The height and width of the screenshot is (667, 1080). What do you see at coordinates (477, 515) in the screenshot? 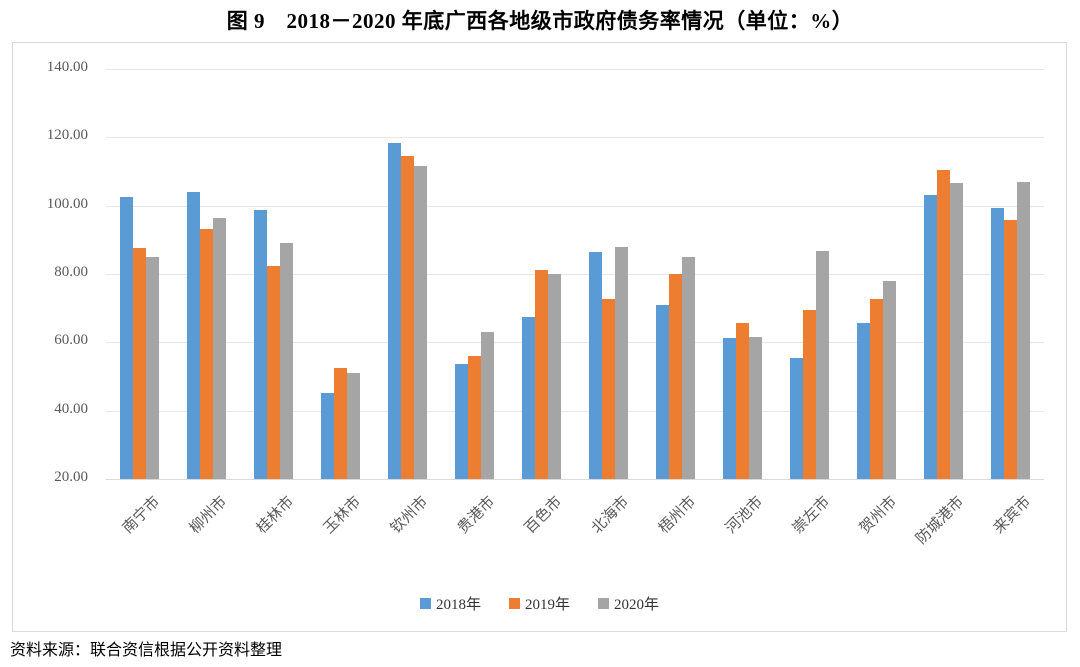
I see `x-axis-label: 贵港市` at bounding box center [477, 515].